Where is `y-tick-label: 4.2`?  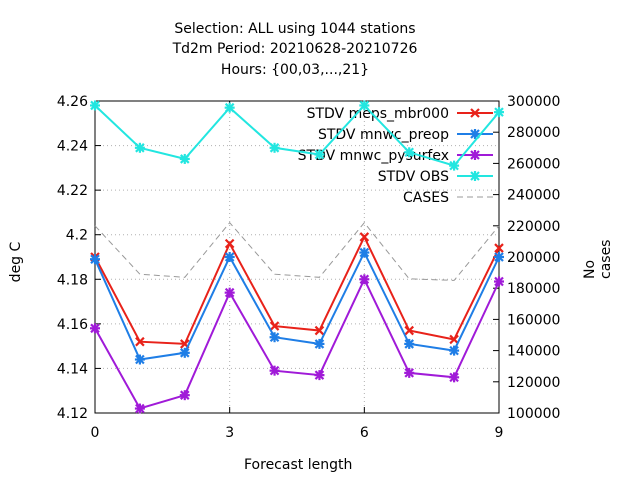
y-tick-label: 4.2 is located at coordinates (77, 236).